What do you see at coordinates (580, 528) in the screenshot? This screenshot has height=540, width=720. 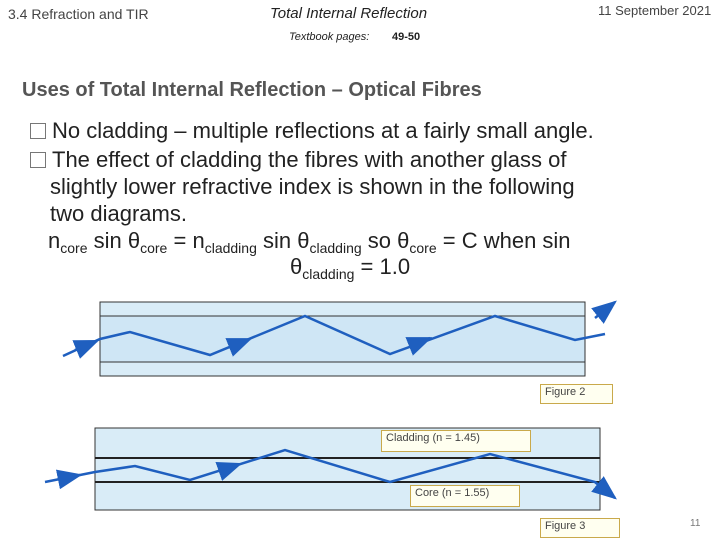 I see `figure-3-label: Figure 3` at bounding box center [580, 528].